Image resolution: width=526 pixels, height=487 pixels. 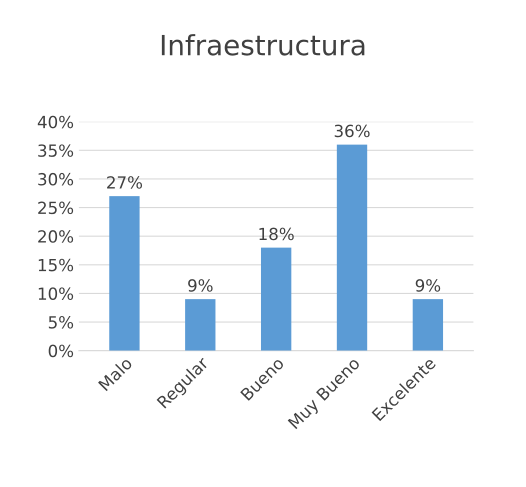 What do you see at coordinates (276, 234) in the screenshot?
I see `data-label: 18%` at bounding box center [276, 234].